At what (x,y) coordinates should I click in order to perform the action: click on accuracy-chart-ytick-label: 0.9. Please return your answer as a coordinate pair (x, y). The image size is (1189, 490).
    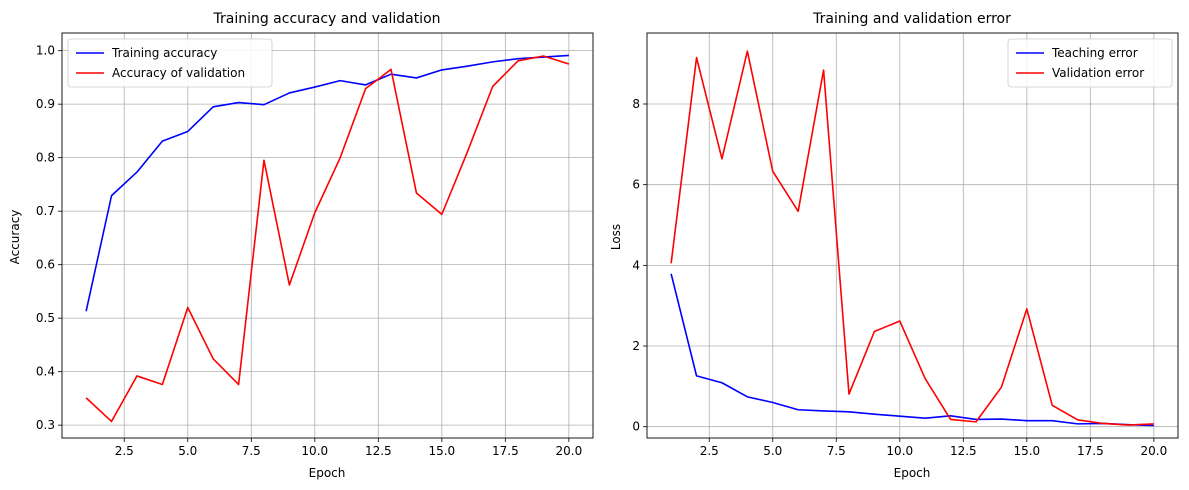
    Looking at the image, I should click on (45, 104).